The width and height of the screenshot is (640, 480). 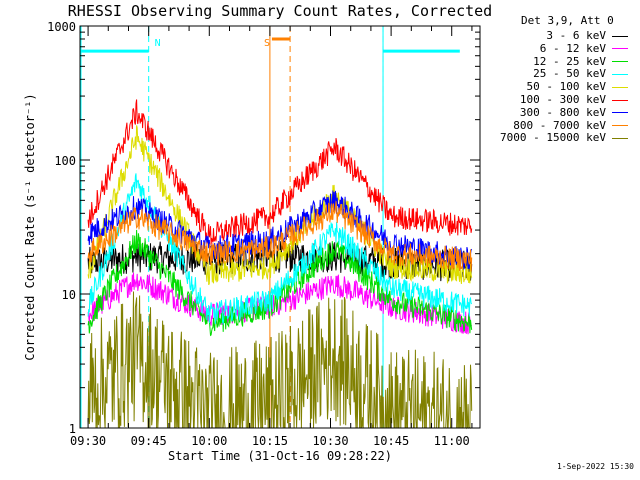 What do you see at coordinates (559, 125) in the screenshot?
I see `legend-label: 800 - 7000 keV` at bounding box center [559, 125].